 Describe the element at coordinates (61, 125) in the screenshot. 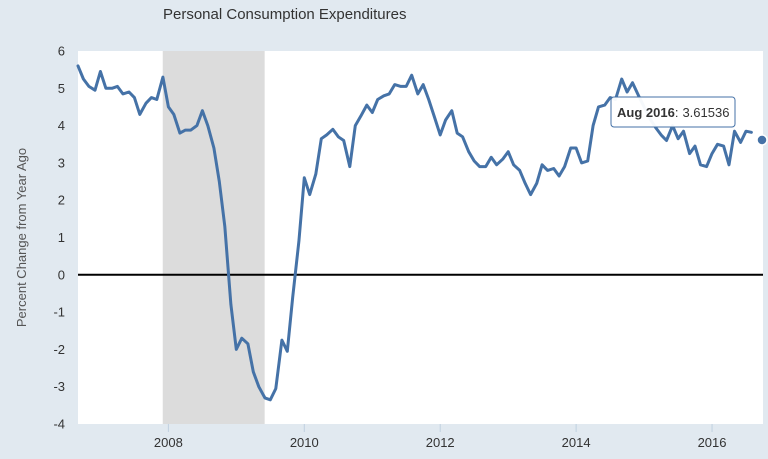

I see `y-tick-label: 4` at that location.